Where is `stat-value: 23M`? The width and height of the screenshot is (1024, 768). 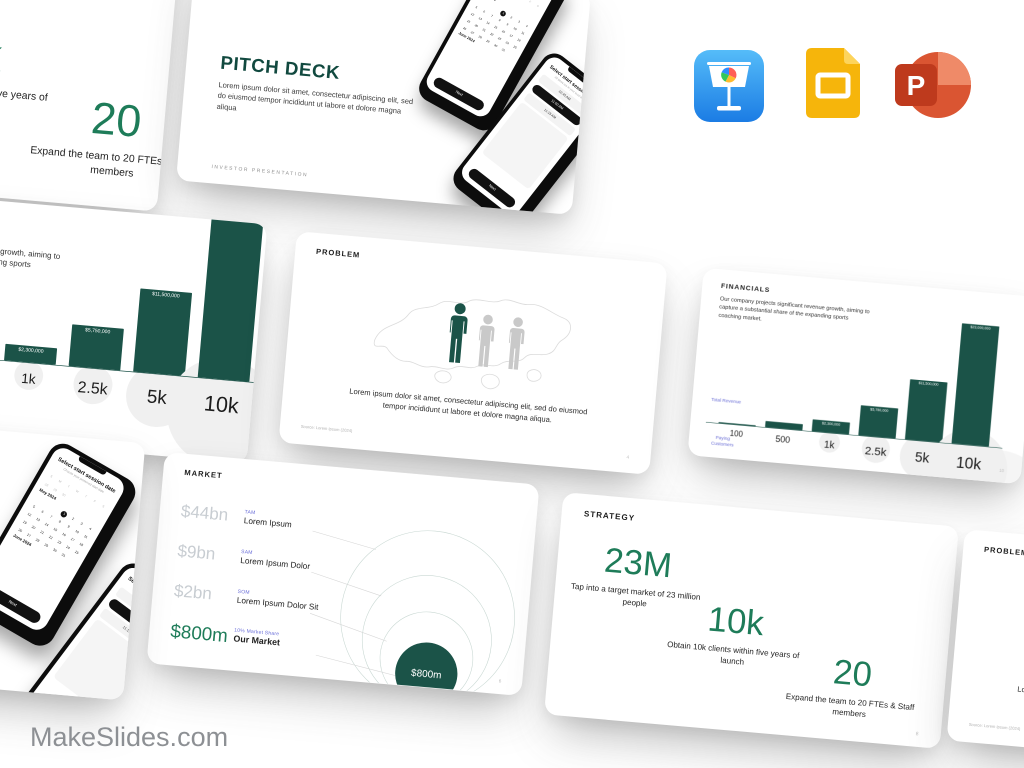 stat-value: 23M is located at coordinates (638, 562).